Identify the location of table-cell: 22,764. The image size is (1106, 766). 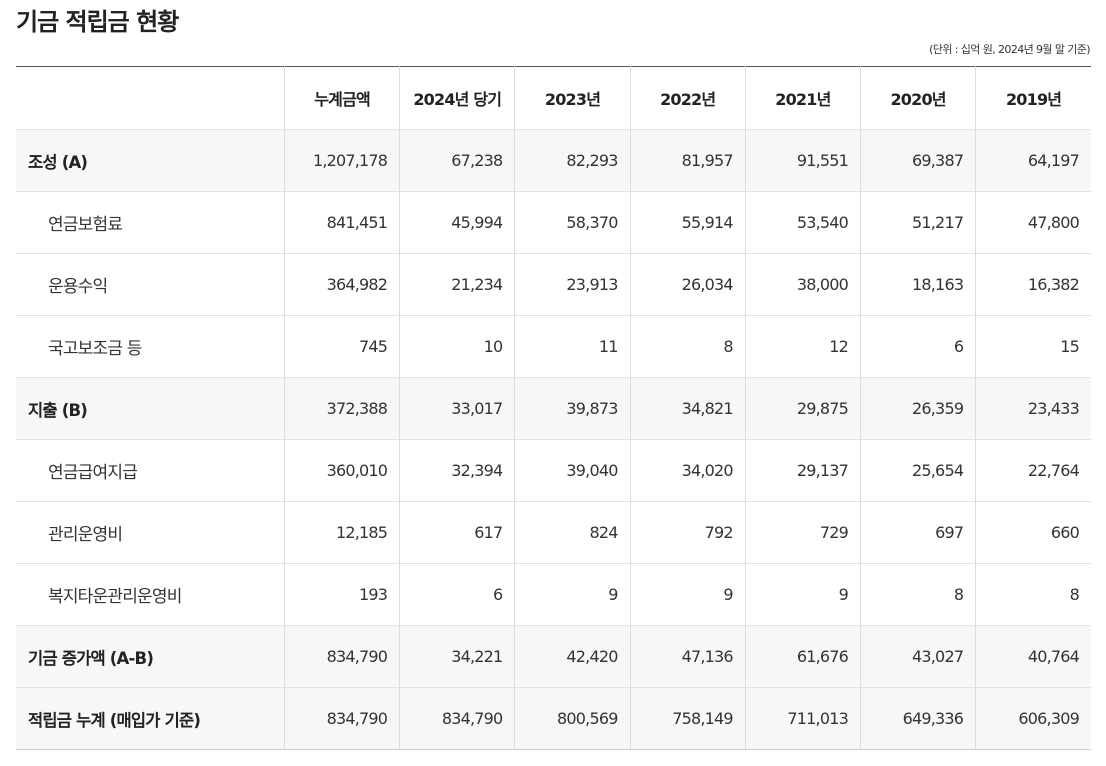
(1033, 470).